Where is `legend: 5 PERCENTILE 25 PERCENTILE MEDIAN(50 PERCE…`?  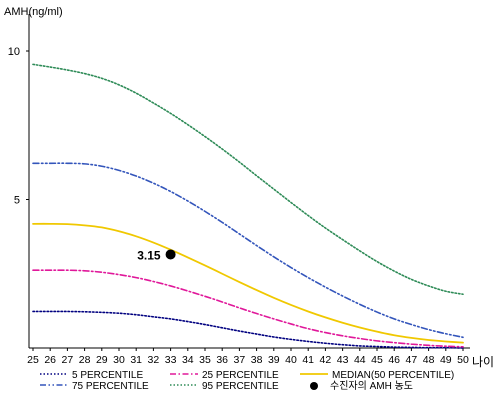 legend: 5 PERCENTILE 25 PERCENTILE MEDIAN(50 PERCE… is located at coordinates (247, 381).